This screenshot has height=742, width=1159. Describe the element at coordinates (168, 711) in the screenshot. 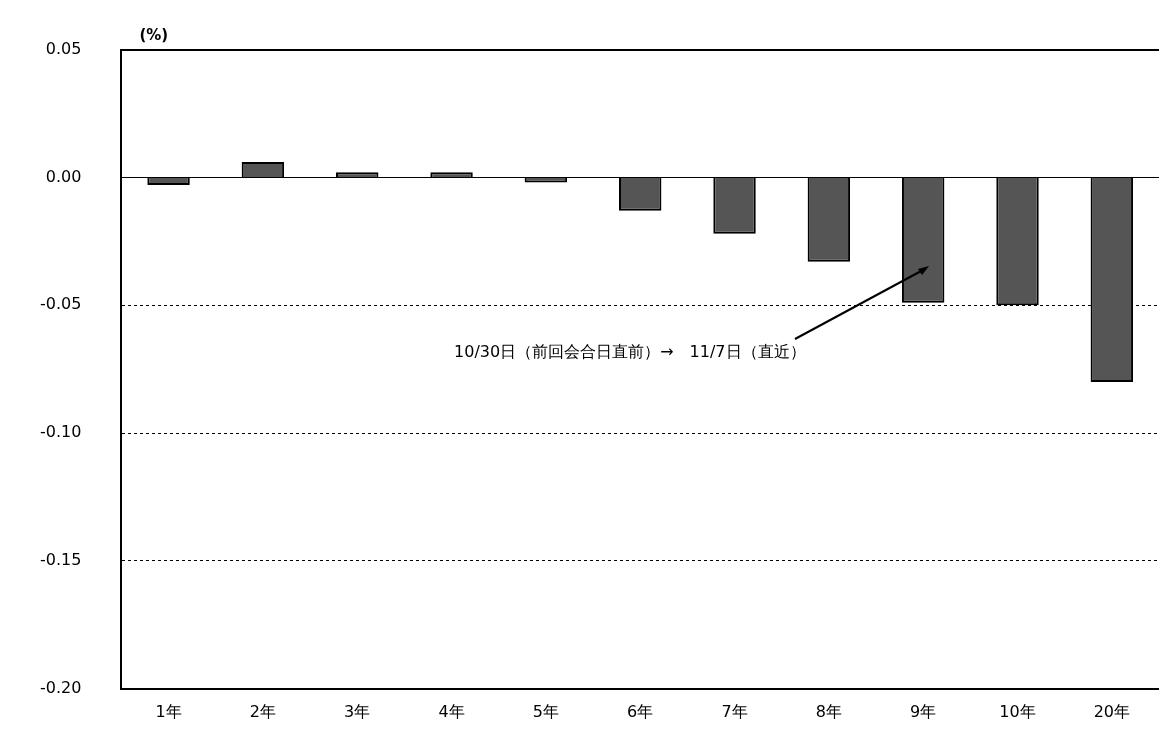

I see `x-tick-label: 1年` at that location.